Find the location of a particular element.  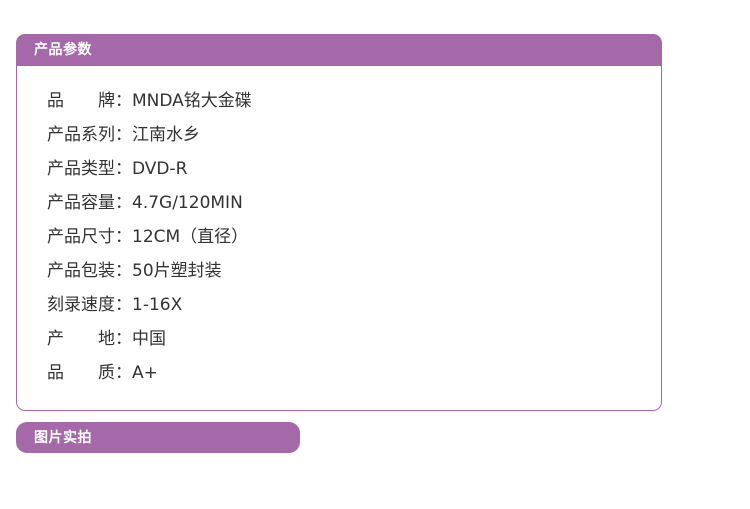

param-row: 产品类型 ： DVD-R is located at coordinates (339, 169).